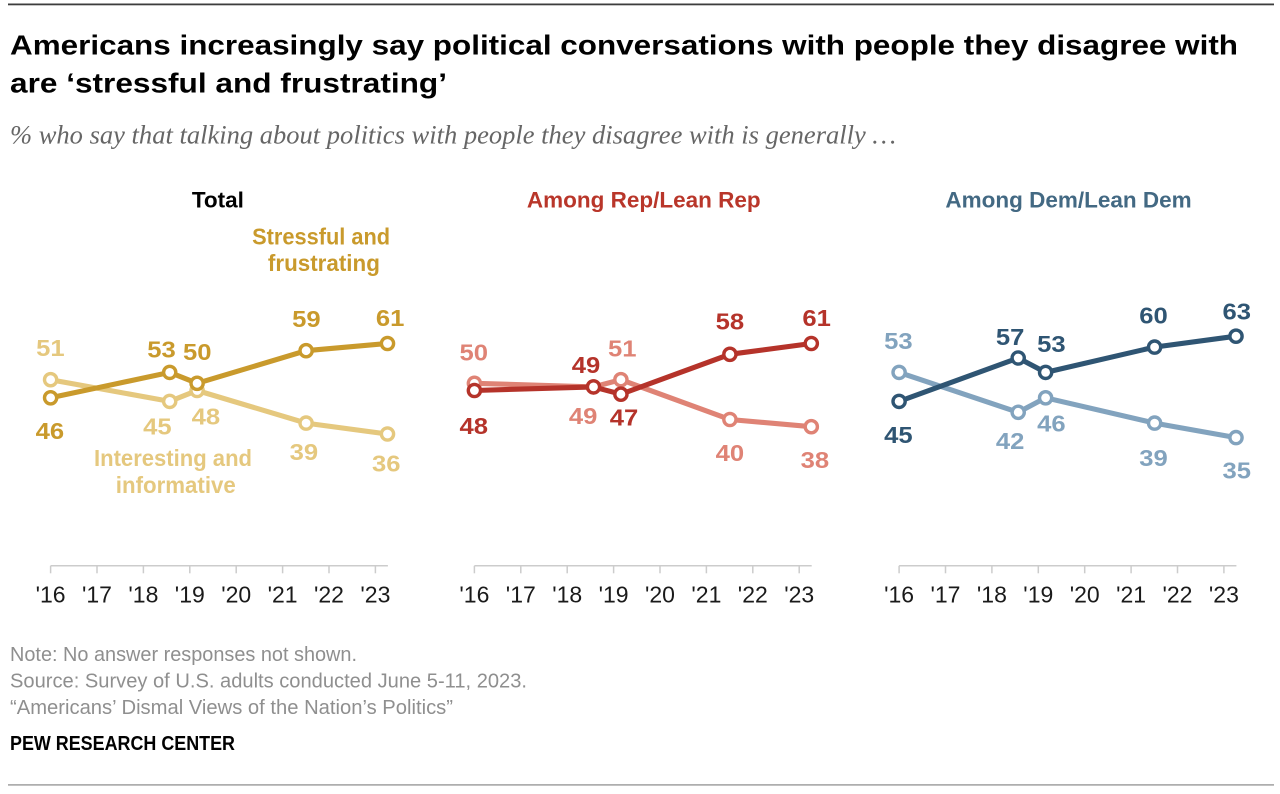 This screenshot has width=1280, height=794. I want to click on svg-text: 60, so click(1153, 316).